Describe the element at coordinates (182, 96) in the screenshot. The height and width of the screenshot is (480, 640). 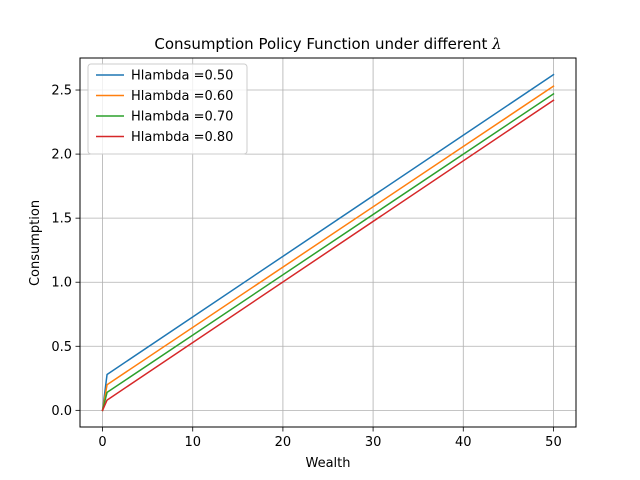
I see `legend-label-1: Hlambda =0.60` at that location.